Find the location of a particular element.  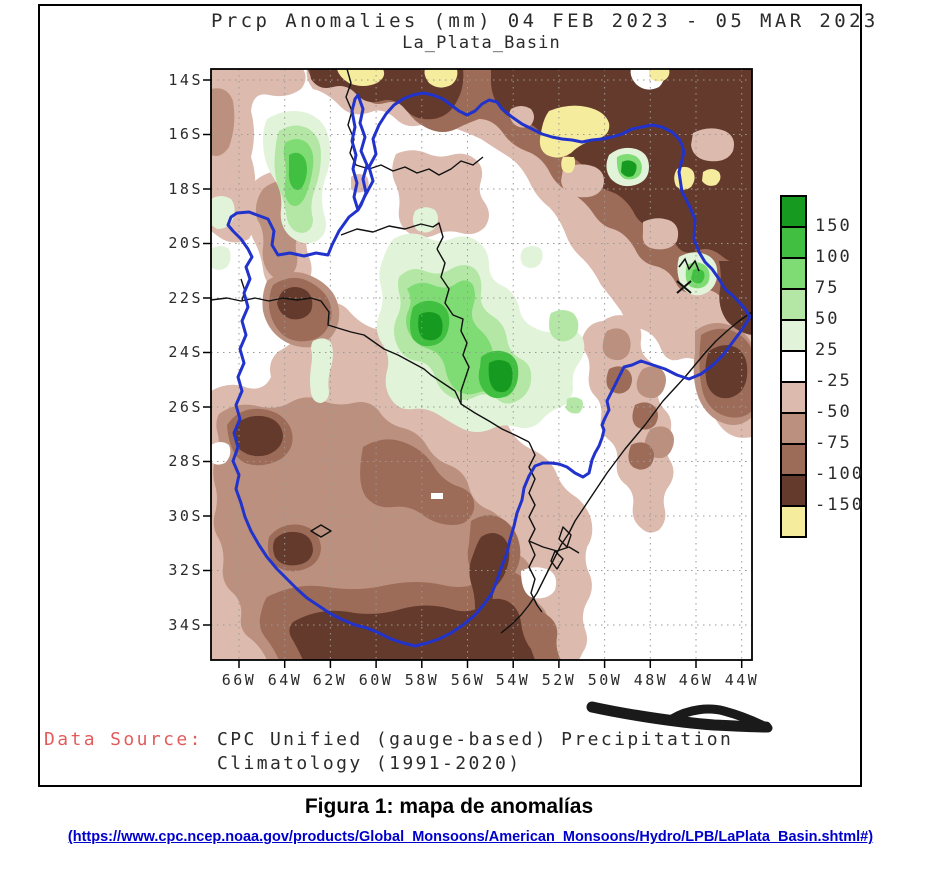

lon-tick-label: 64W is located at coordinates (285, 680).